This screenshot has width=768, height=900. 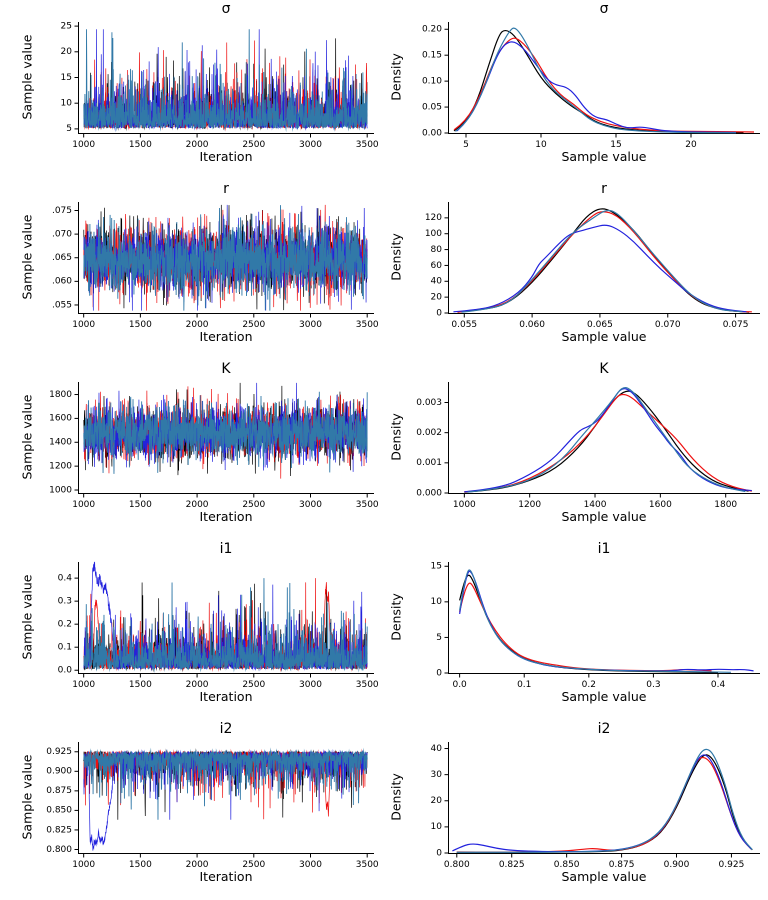 I want to click on K-density-canvas, so click(x=576, y=450).